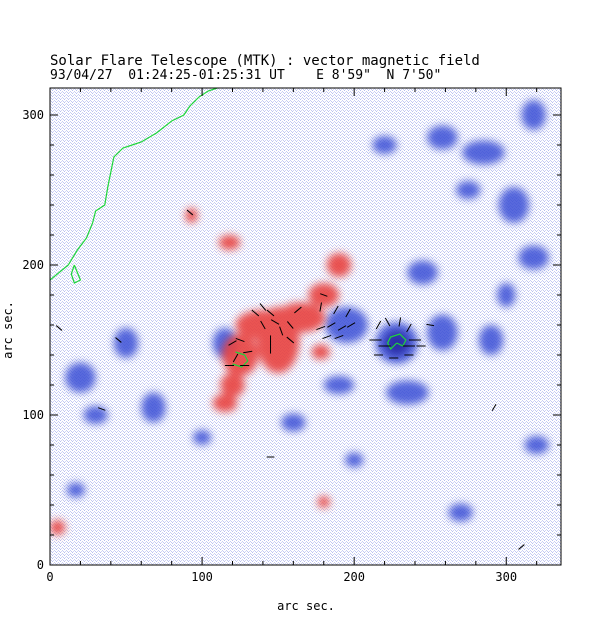 This screenshot has height=617, width=612. Describe the element at coordinates (49, 577) in the screenshot. I see `x-tick-label: 0` at that location.